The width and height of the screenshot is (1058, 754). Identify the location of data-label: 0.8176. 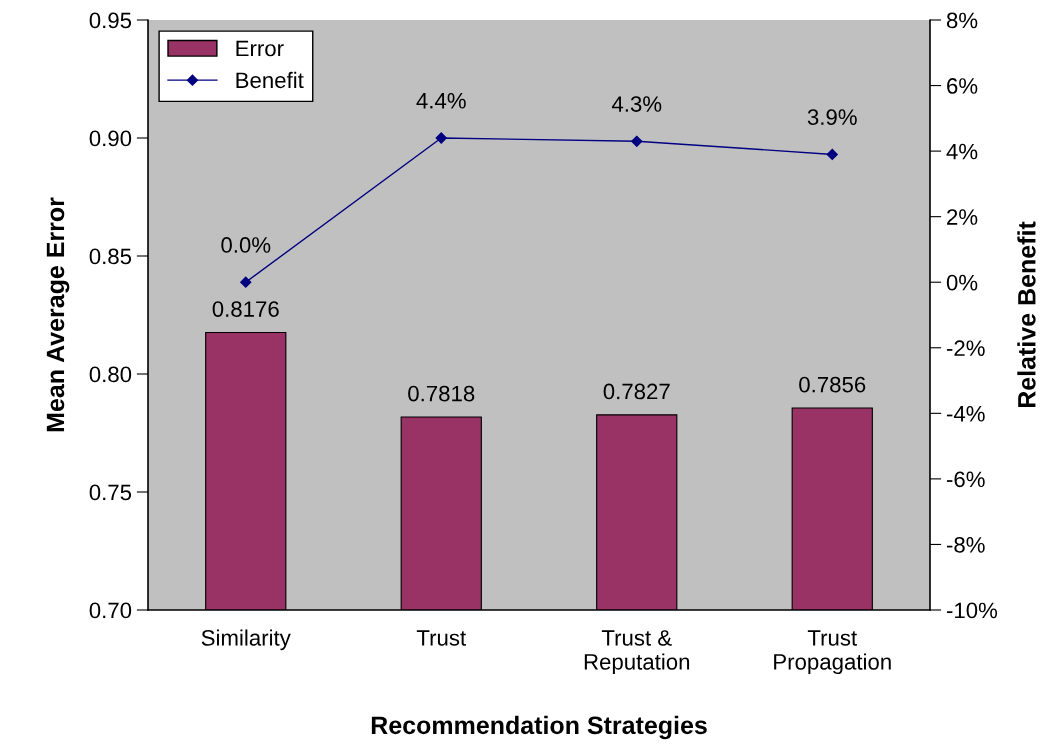
(245, 309).